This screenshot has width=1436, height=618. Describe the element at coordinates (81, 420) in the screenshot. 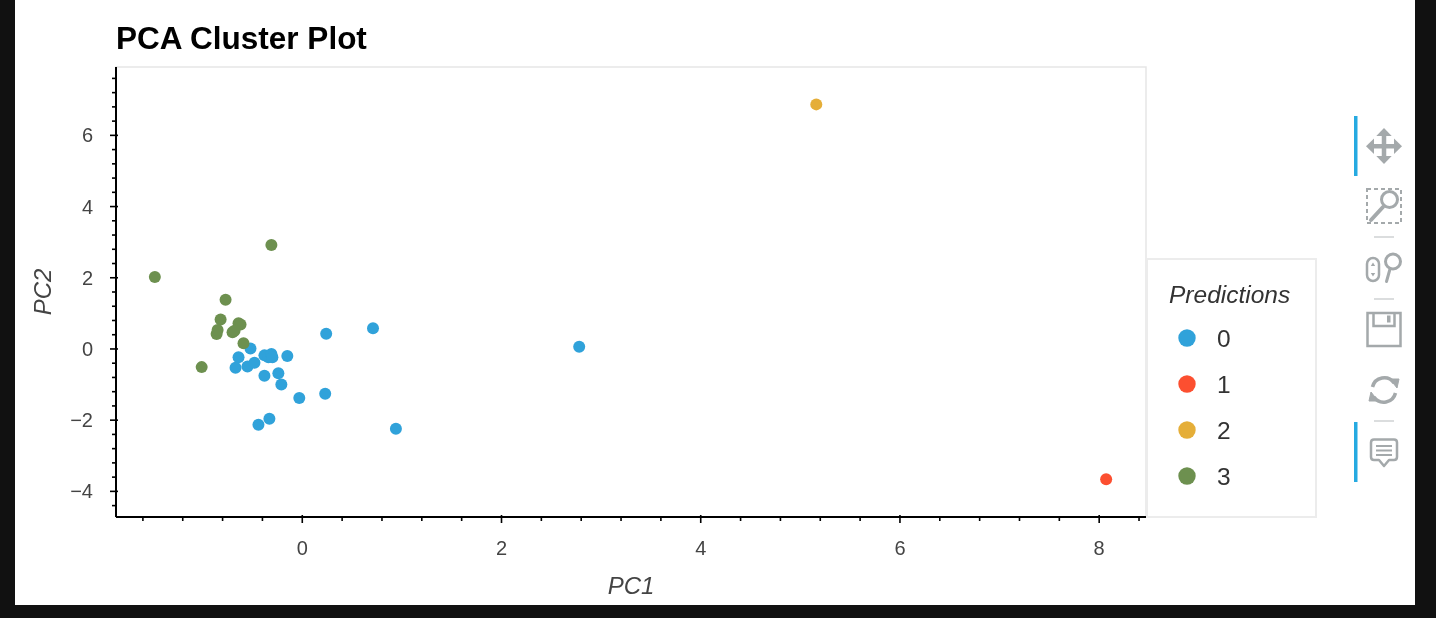

I see `y-tick-label: −2` at that location.